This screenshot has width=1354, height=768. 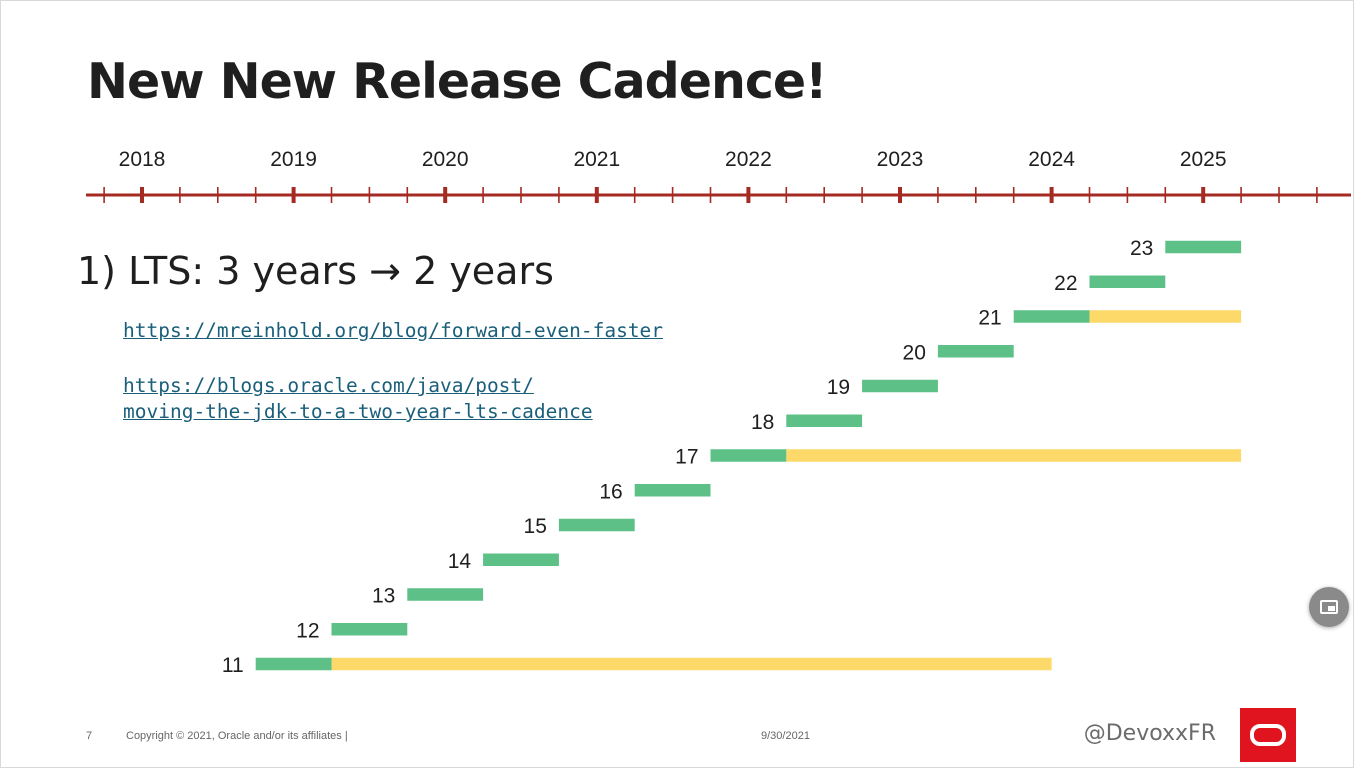 I want to click on lts-heading: 1) LTS: 3 years → 2 years, so click(x=315, y=271).